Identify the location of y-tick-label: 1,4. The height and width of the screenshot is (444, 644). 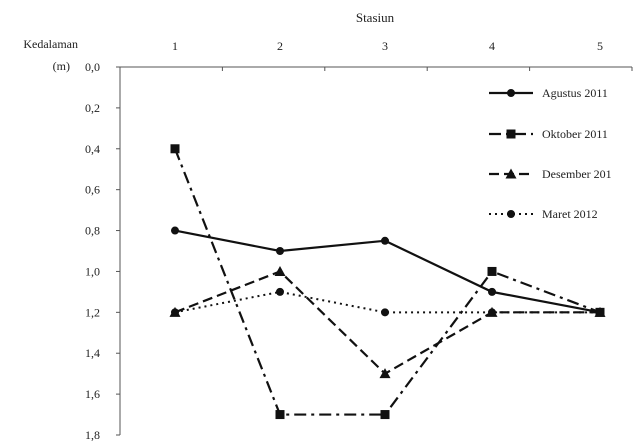
(92, 353).